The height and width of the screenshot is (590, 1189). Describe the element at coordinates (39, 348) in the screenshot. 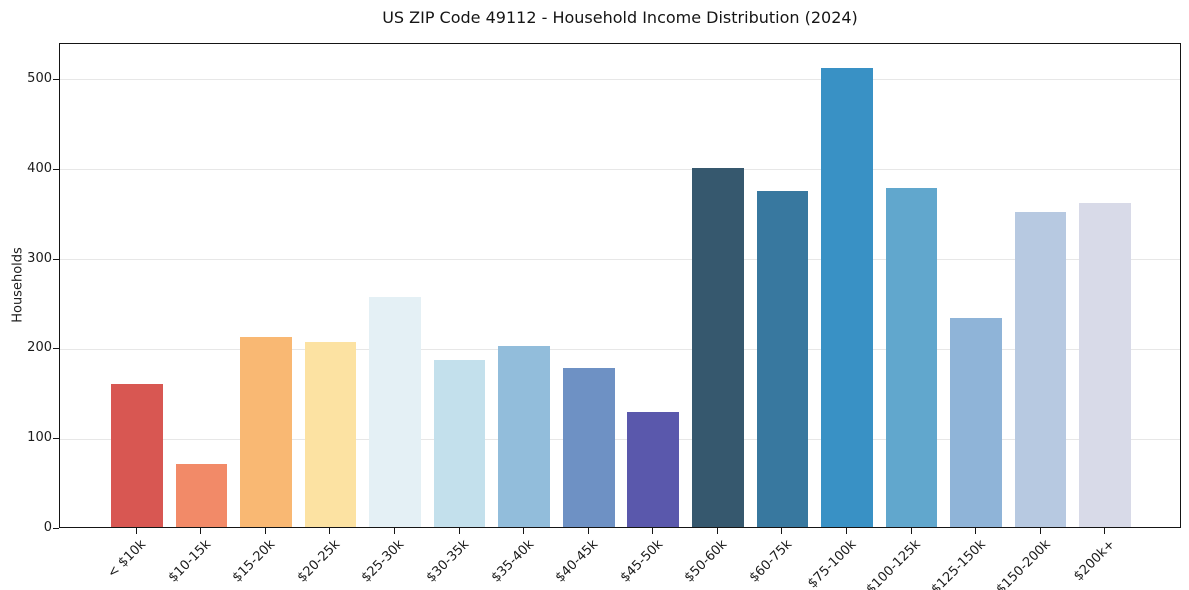

I see `y-tick-label-200: 200` at that location.